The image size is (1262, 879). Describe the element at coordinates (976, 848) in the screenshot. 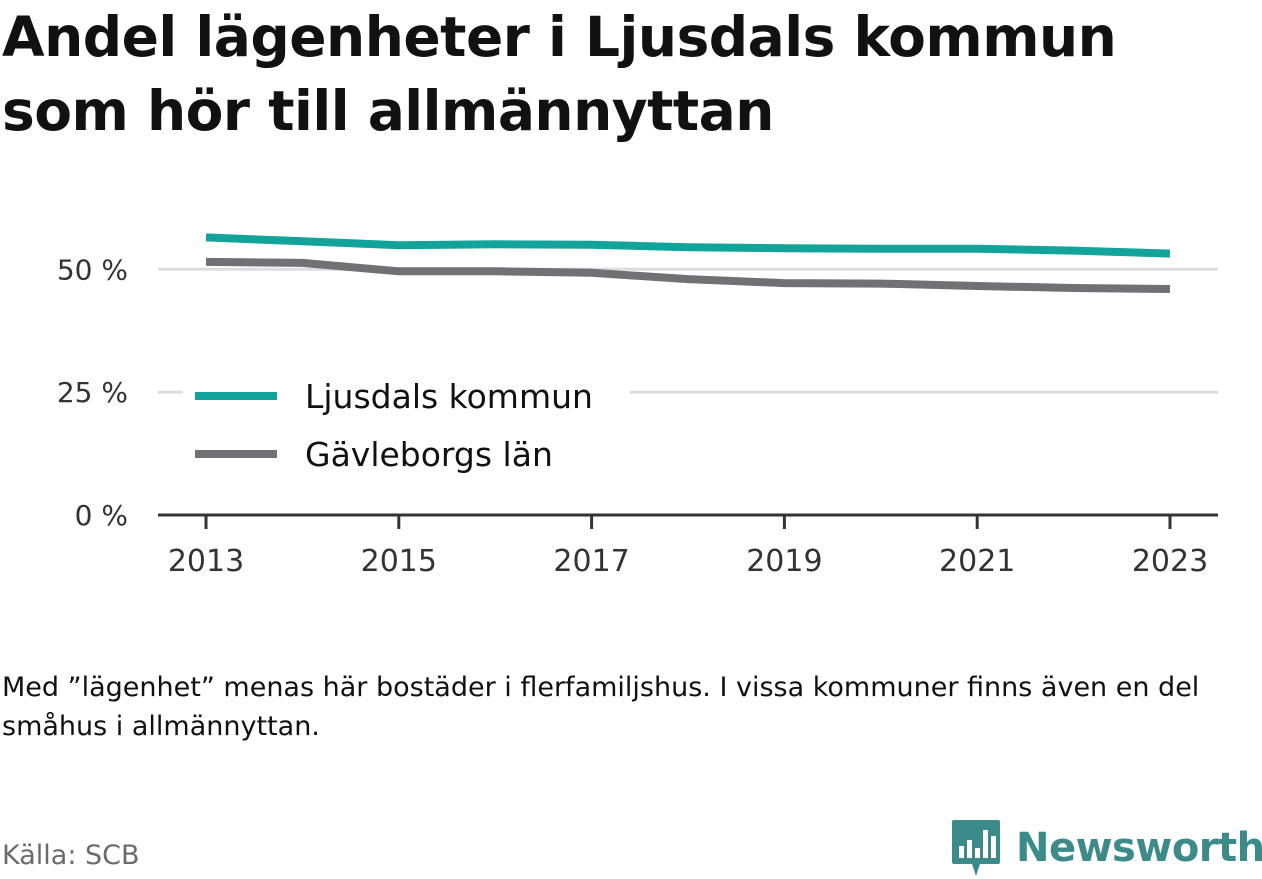

I see `newsworthy-logo-icon` at that location.